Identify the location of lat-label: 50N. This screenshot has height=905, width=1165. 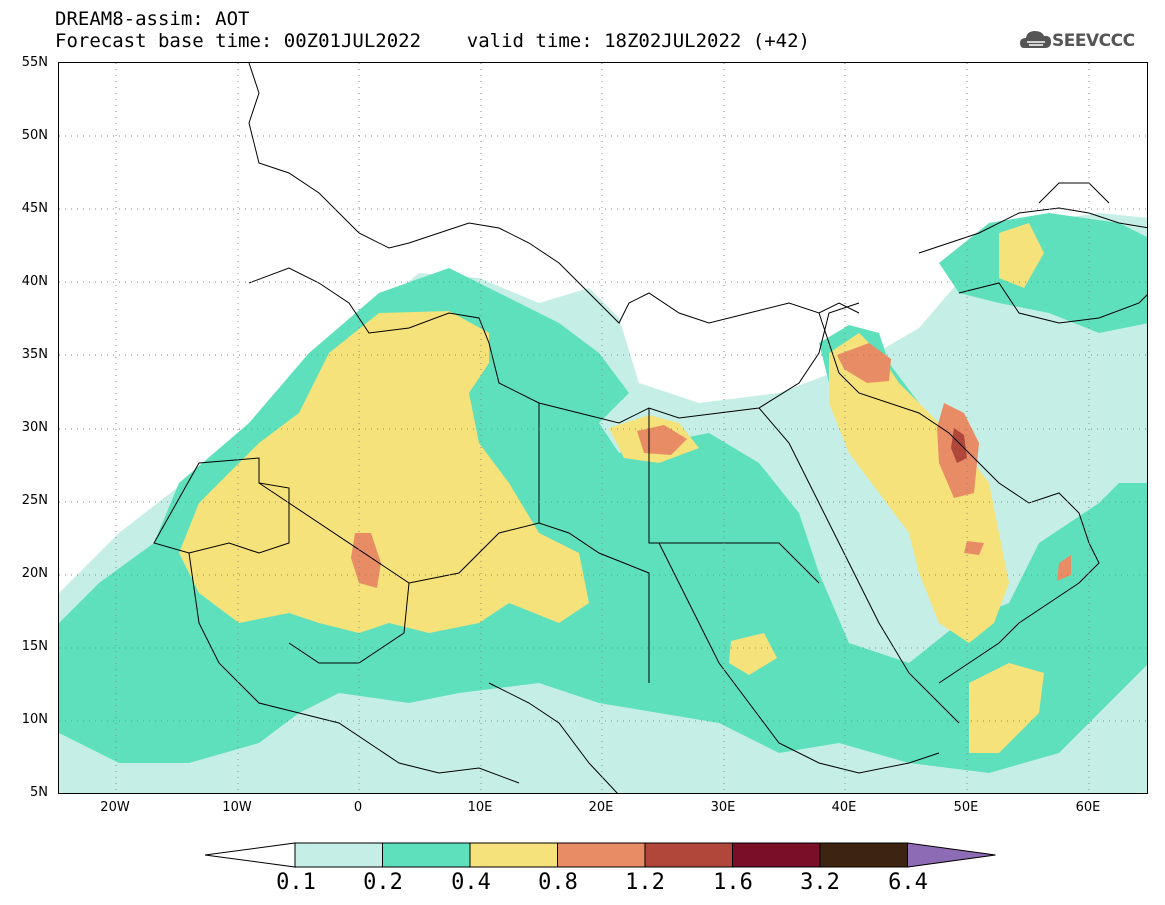
(34, 135).